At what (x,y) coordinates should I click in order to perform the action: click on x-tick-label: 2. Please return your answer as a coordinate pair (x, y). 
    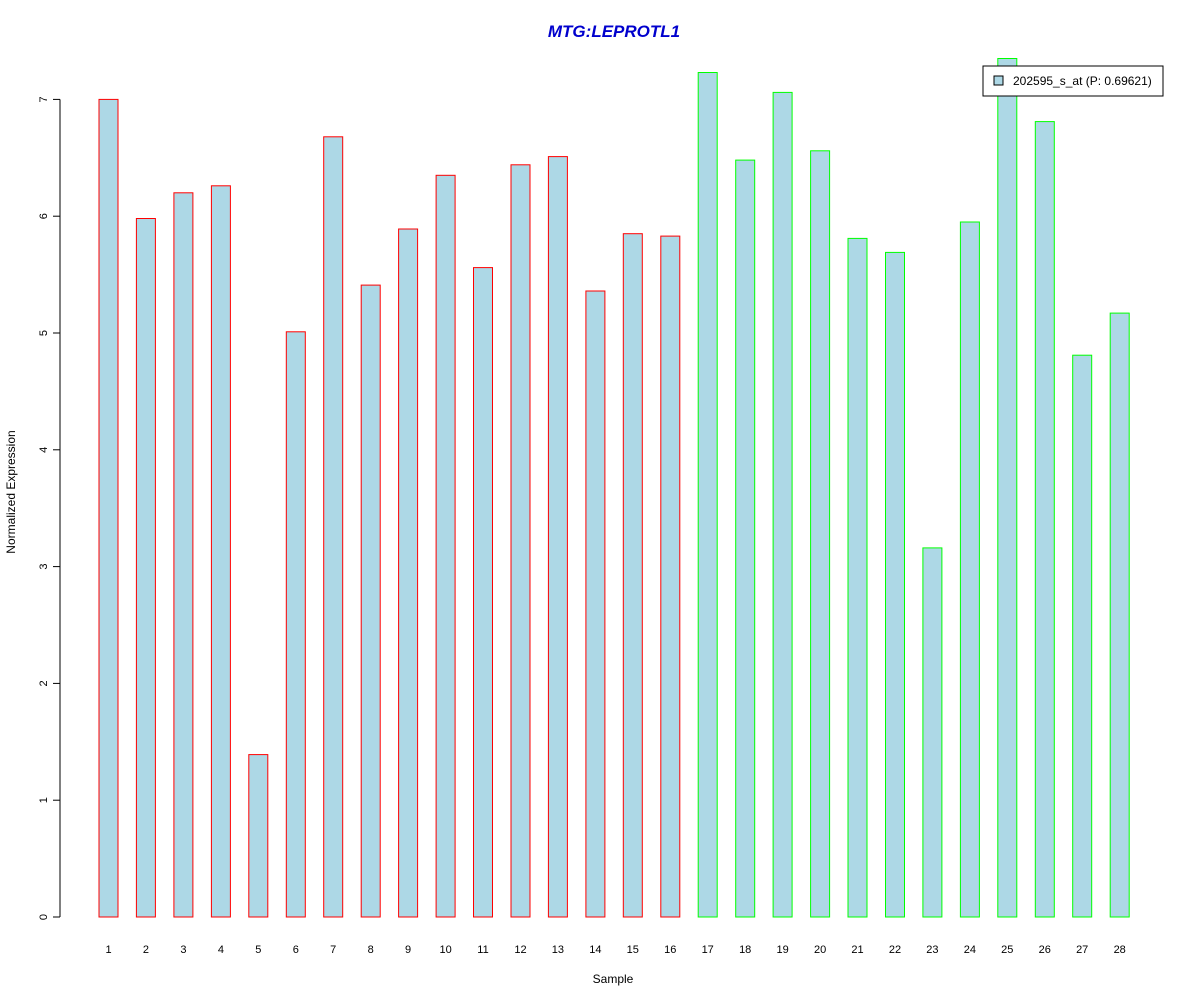
    Looking at the image, I should click on (146, 950).